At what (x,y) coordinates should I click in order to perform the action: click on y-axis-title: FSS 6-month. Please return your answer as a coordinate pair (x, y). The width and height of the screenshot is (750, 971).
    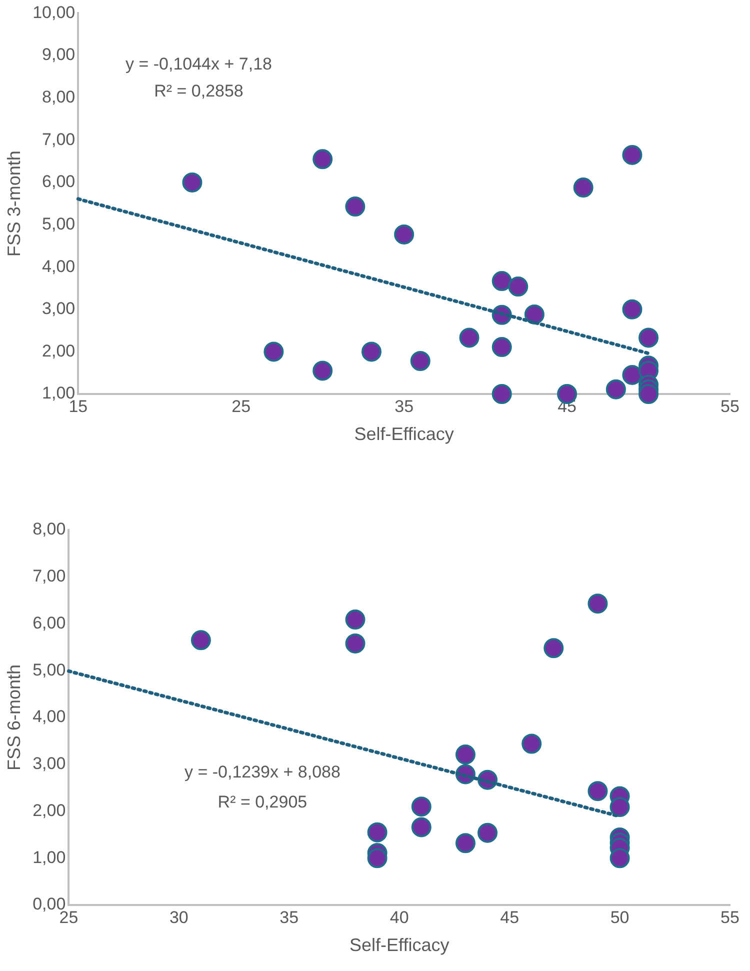
    Looking at the image, I should click on (14, 717).